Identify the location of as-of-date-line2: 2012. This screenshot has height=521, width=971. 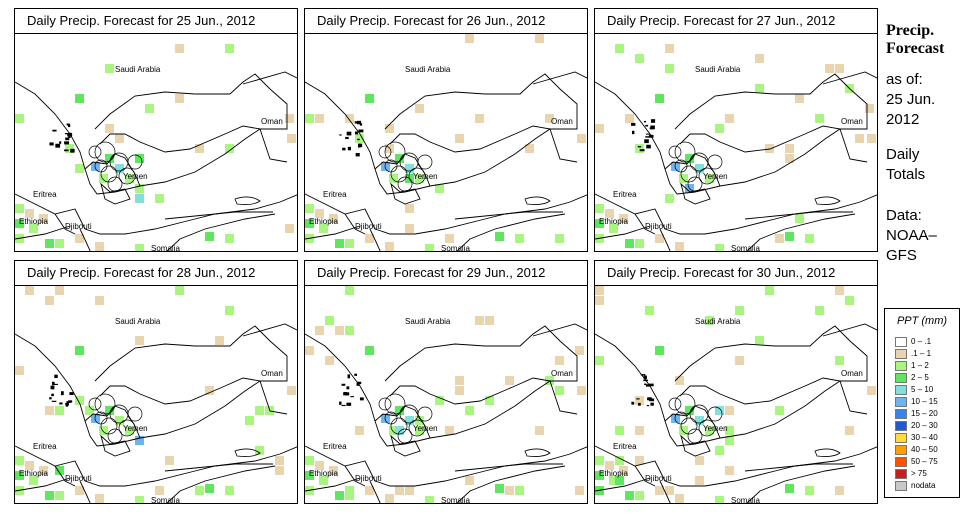
(903, 119).